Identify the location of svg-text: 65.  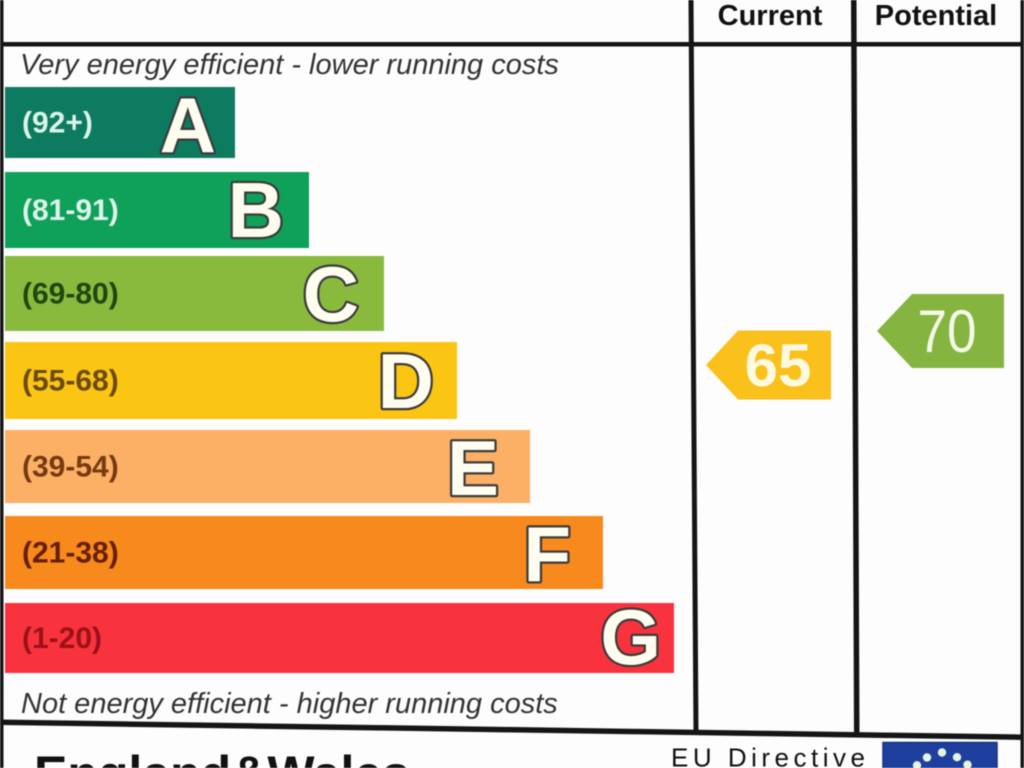
(778, 365).